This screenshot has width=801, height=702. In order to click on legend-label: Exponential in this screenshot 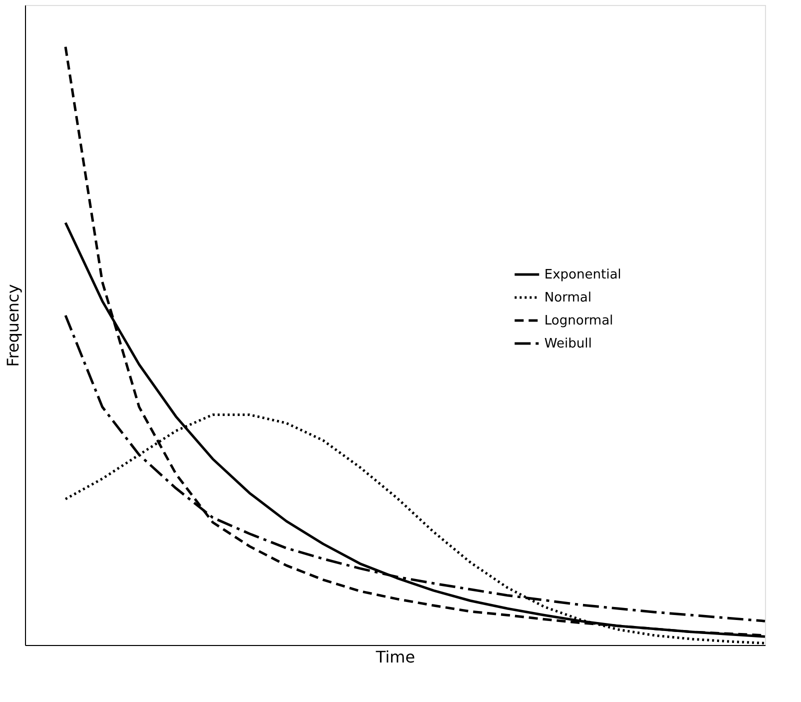, I will do `click(583, 275)`.